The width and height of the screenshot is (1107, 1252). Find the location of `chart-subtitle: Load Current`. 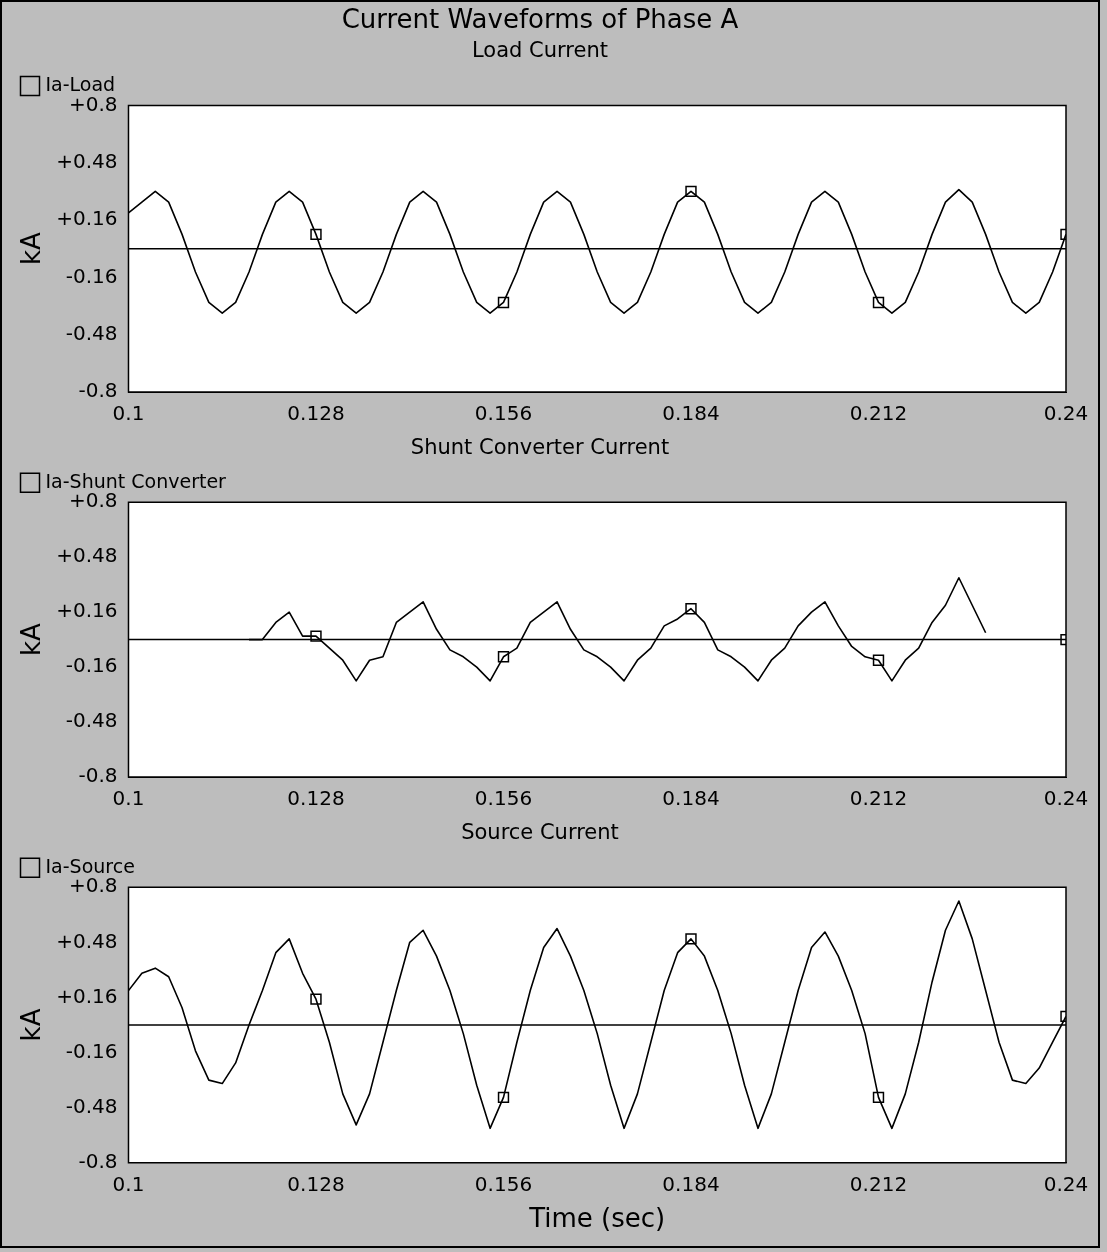

chart-subtitle: Load Current is located at coordinates (540, 50).